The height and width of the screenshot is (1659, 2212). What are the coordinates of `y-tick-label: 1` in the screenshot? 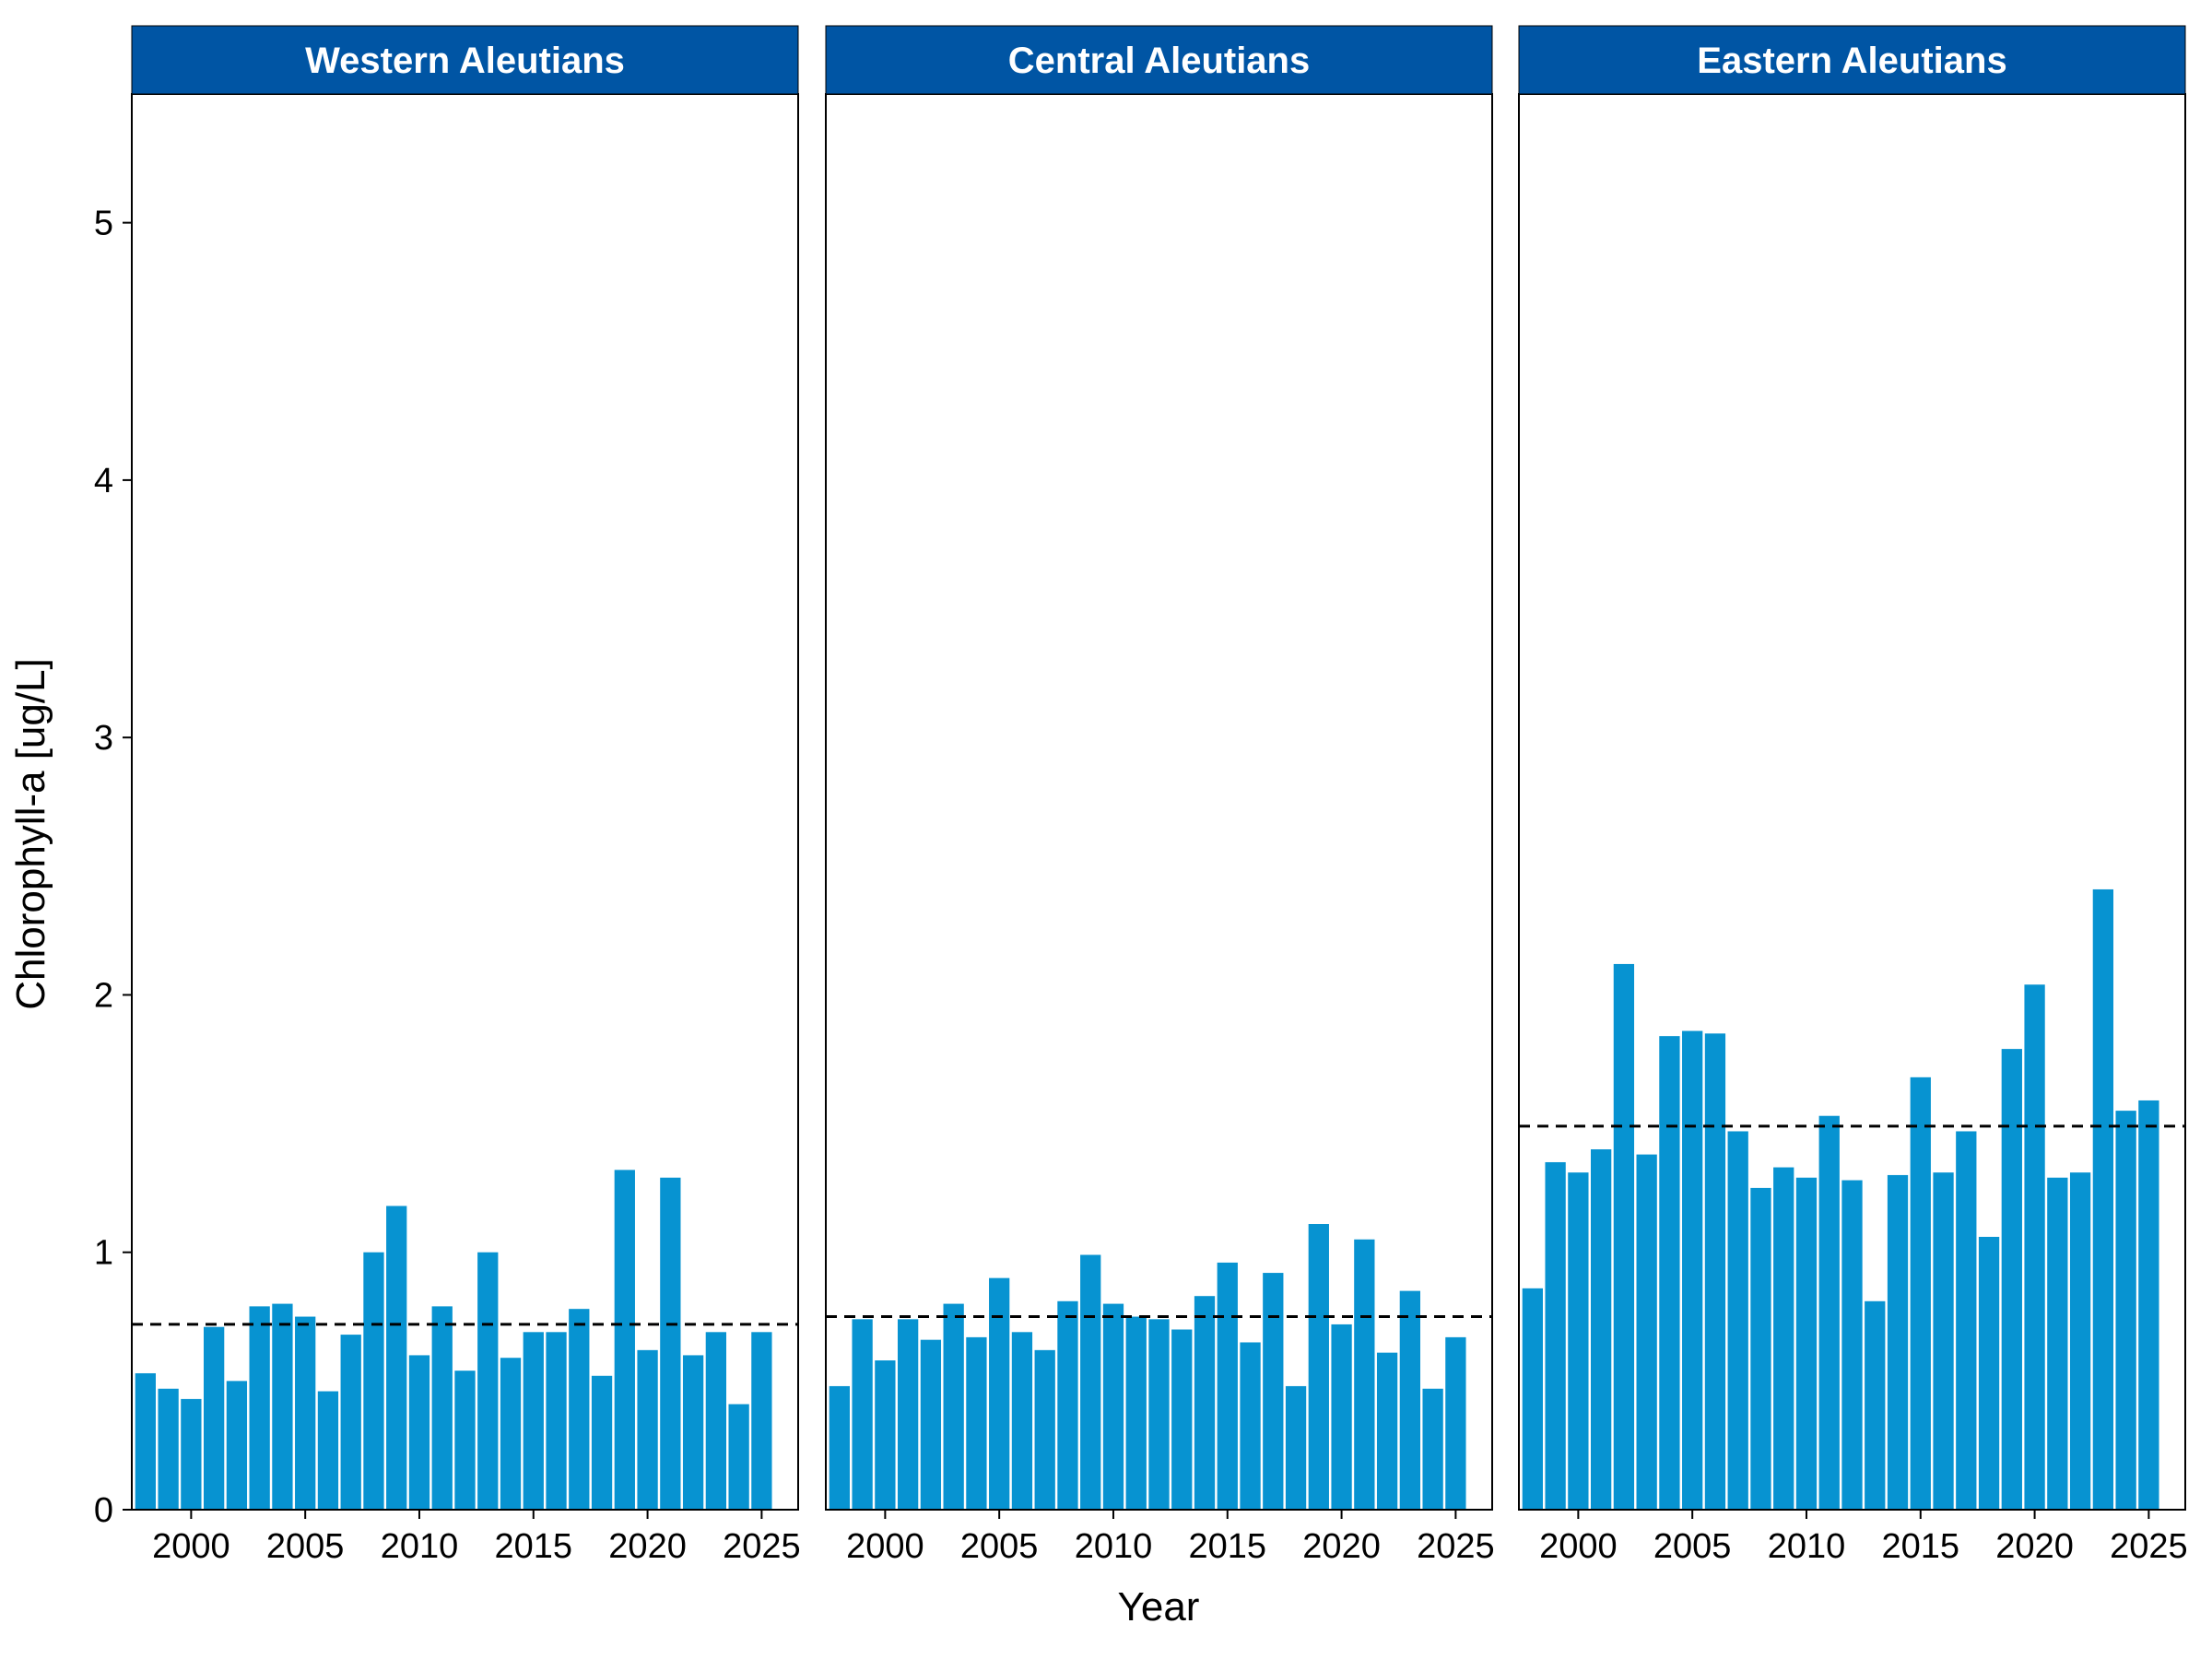 It's located at (103, 1253).